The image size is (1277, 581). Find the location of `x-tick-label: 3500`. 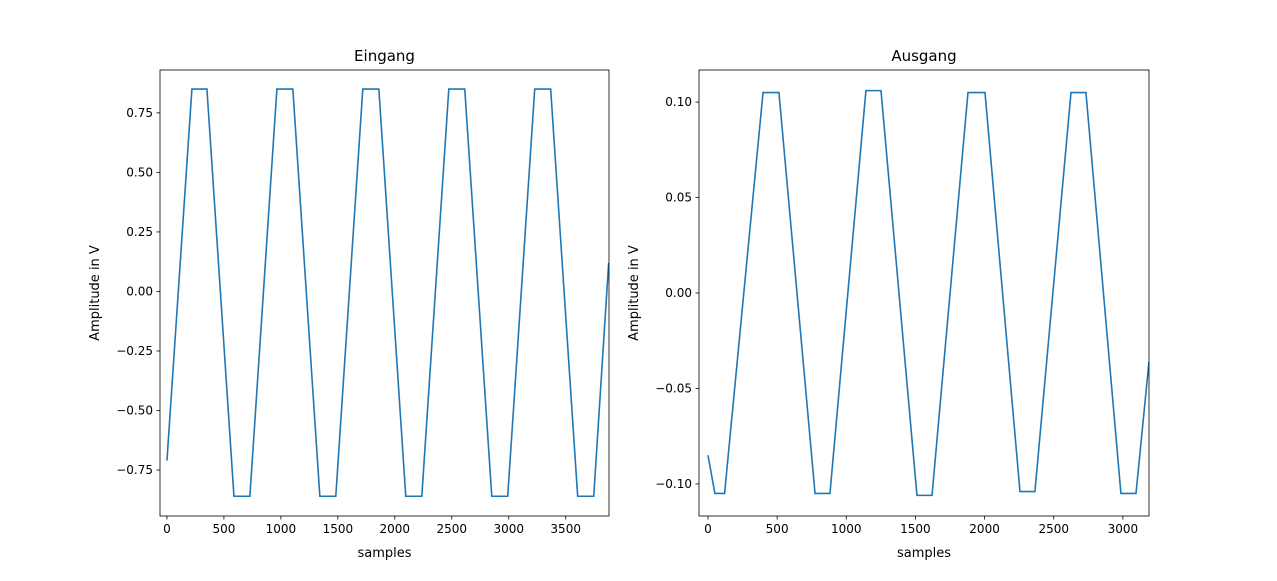

x-tick-label: 3500 is located at coordinates (565, 529).